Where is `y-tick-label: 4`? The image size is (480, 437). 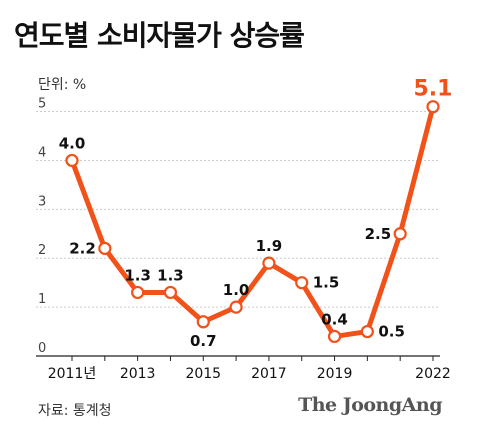
y-tick-label: 4 is located at coordinates (42, 152).